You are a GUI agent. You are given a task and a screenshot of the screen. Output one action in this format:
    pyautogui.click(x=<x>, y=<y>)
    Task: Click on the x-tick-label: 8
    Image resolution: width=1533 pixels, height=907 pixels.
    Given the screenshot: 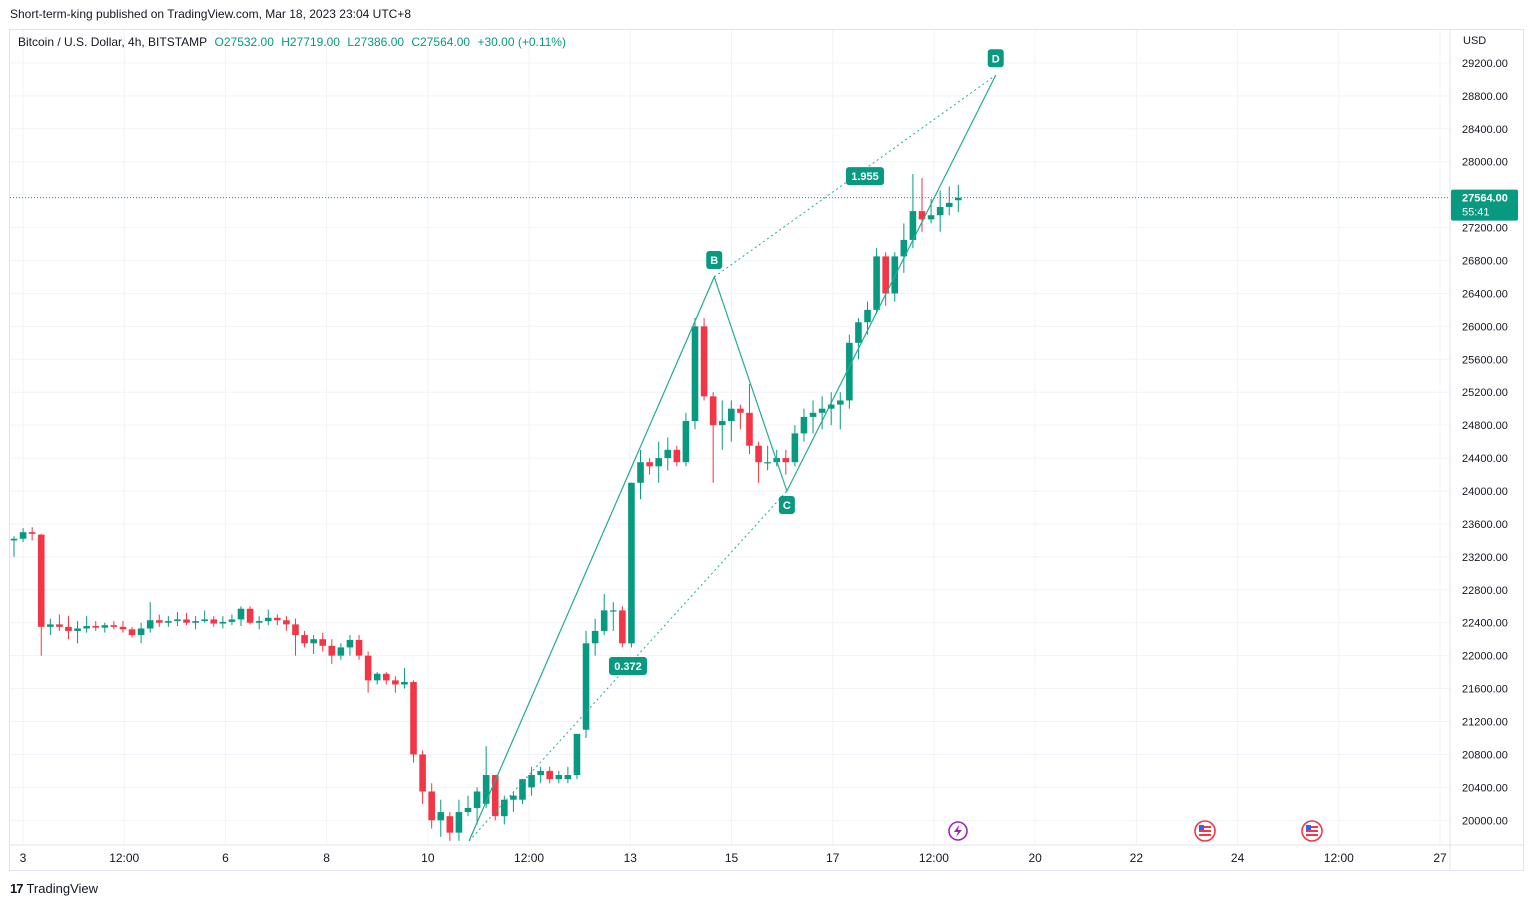 What is the action you would take?
    pyautogui.click(x=326, y=858)
    